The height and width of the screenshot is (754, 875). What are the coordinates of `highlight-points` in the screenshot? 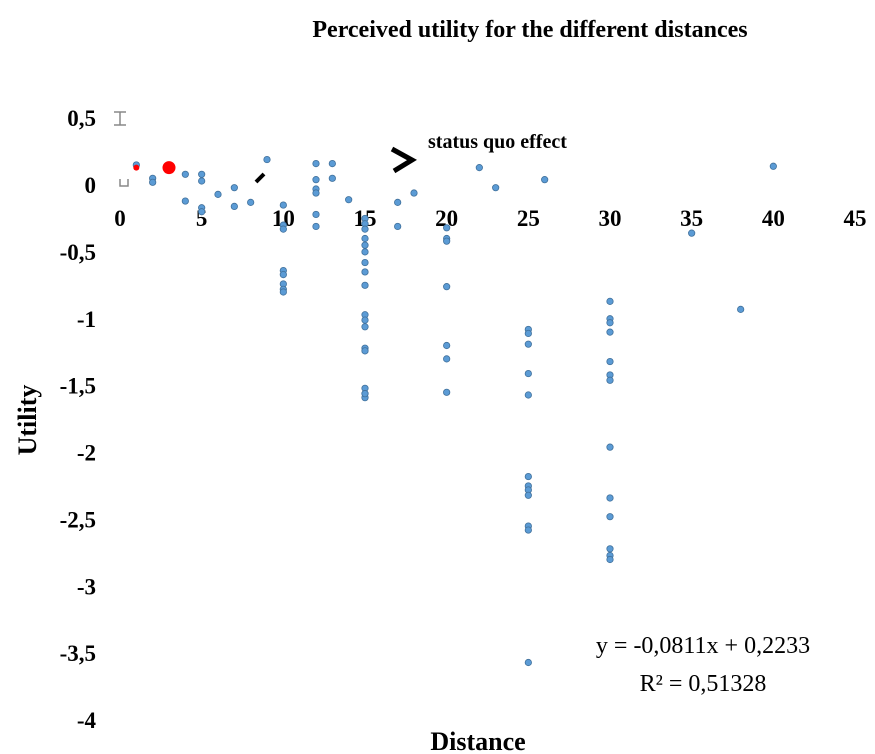 It's located at (154, 168).